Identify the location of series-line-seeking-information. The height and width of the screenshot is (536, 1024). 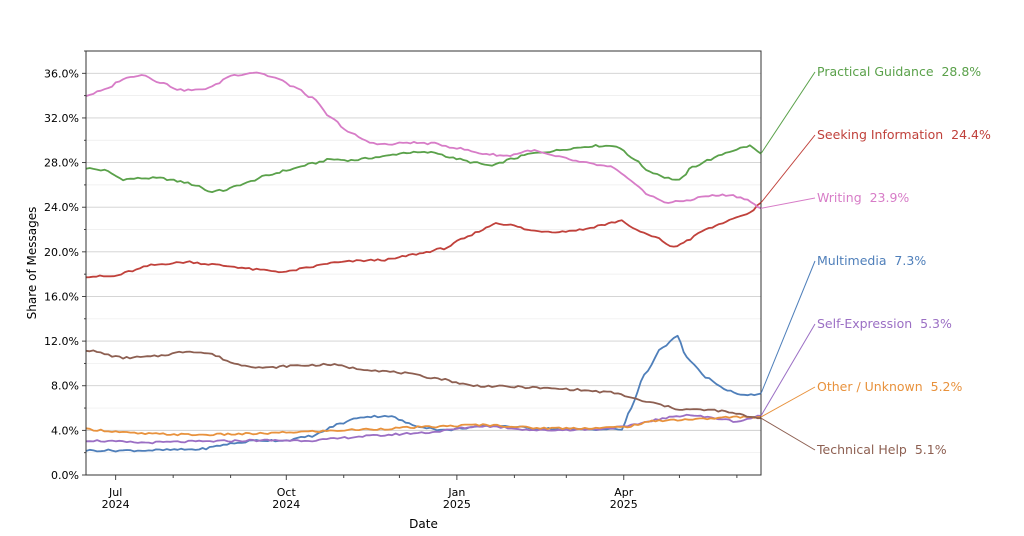
(423, 240).